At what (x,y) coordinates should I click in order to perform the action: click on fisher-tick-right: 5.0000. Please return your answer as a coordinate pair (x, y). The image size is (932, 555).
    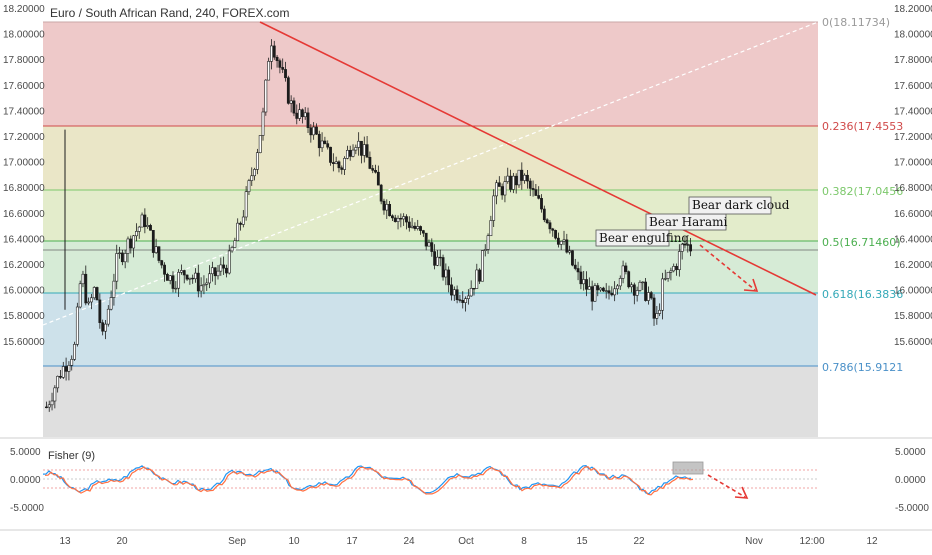
    Looking at the image, I should click on (910, 452).